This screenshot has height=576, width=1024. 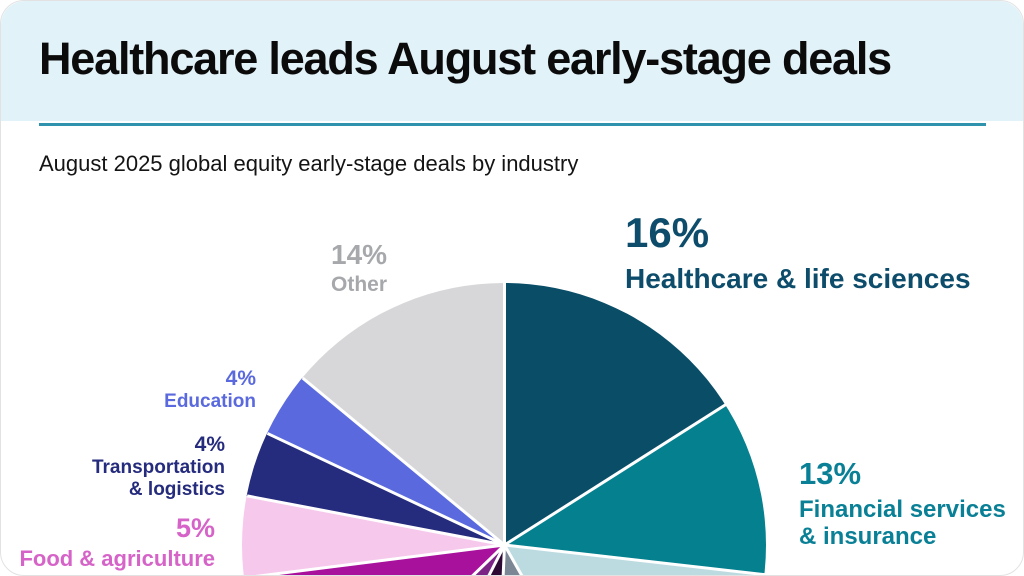 I want to click on education-pct: 4%, so click(x=240, y=378).